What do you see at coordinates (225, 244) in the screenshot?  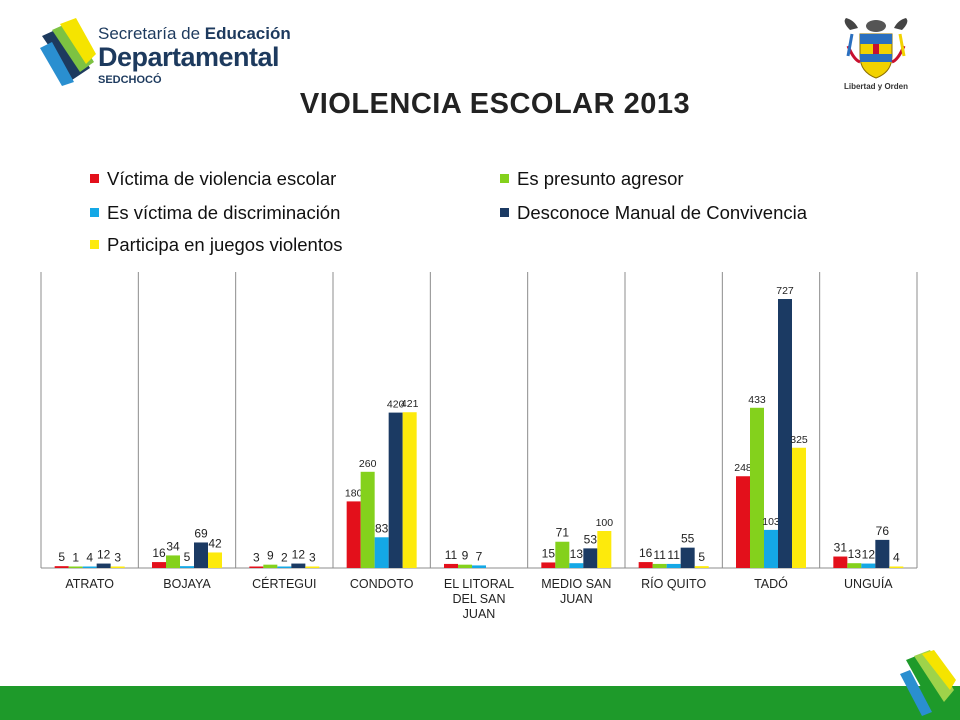 I see `legend-label: Participa en juegos violentos` at bounding box center [225, 244].